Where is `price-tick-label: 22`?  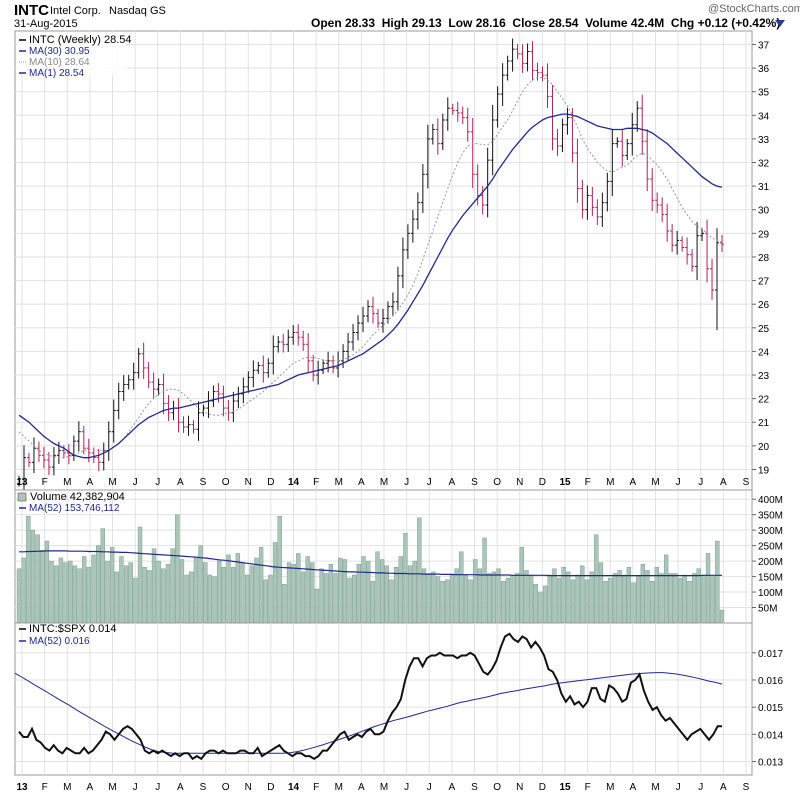
price-tick-label: 22 is located at coordinates (764, 400).